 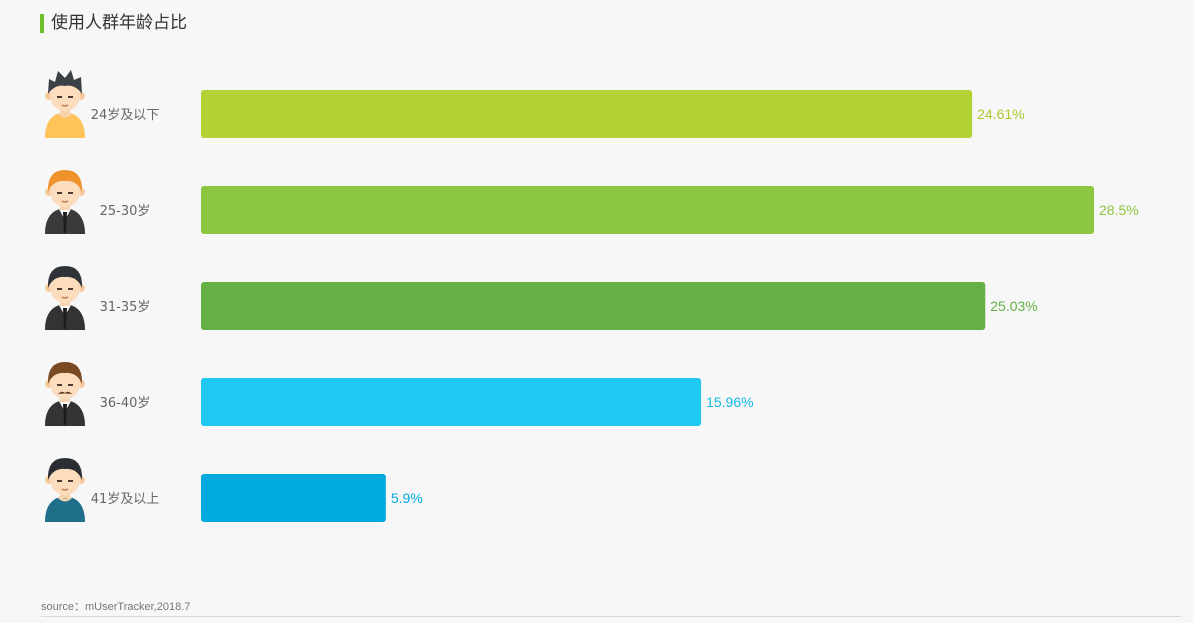 I want to click on data-label: 24.61%, so click(x=1000, y=114).